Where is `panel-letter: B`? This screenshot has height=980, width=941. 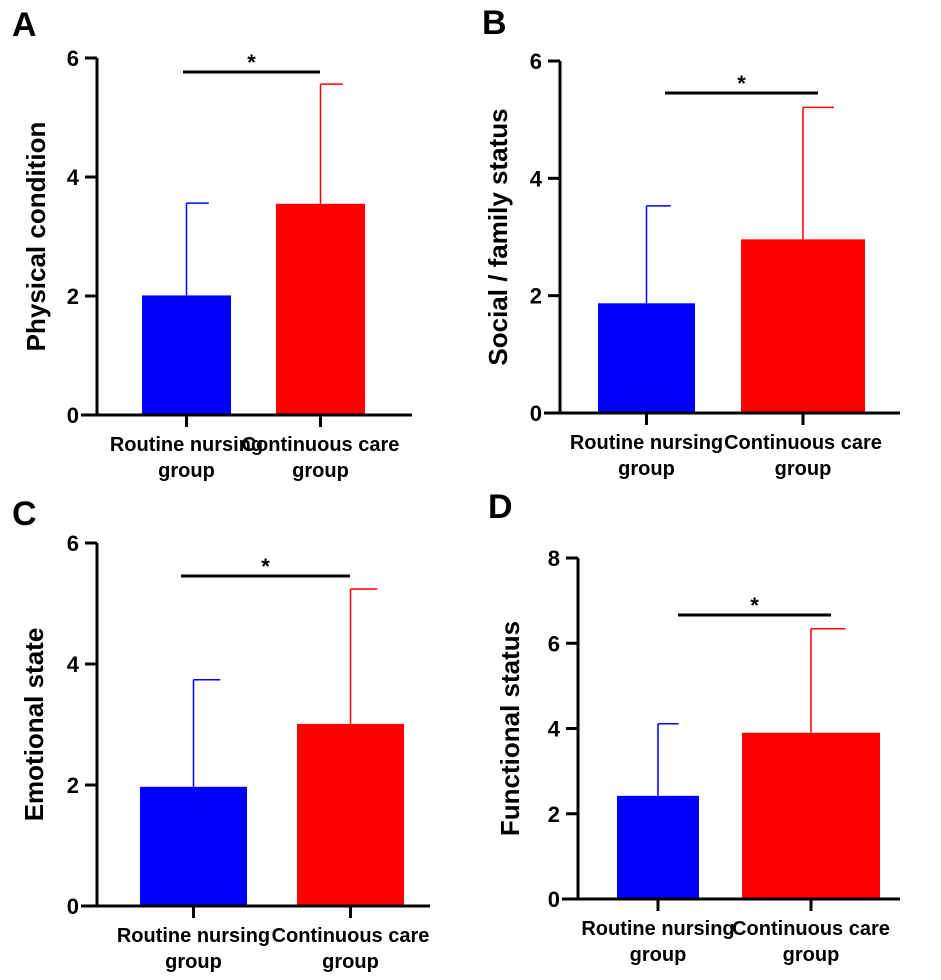 panel-letter: B is located at coordinates (494, 23).